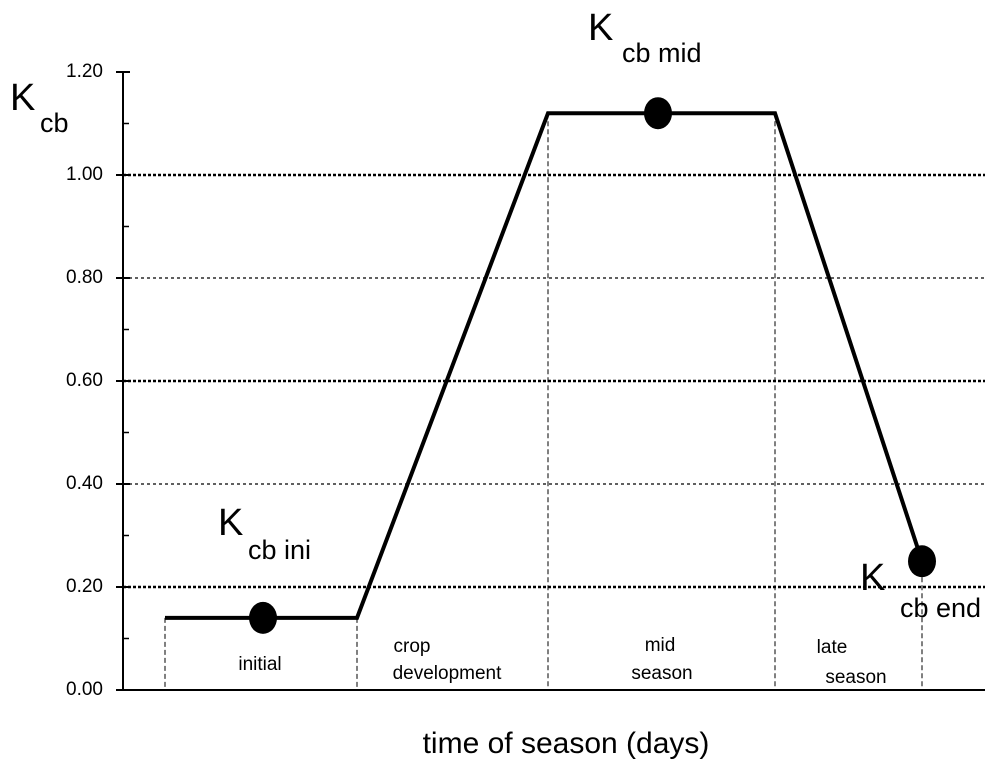 Image resolution: width=999 pixels, height=766 pixels. What do you see at coordinates (566, 743) in the screenshot?
I see `x-axis-label: time of season (days)` at bounding box center [566, 743].